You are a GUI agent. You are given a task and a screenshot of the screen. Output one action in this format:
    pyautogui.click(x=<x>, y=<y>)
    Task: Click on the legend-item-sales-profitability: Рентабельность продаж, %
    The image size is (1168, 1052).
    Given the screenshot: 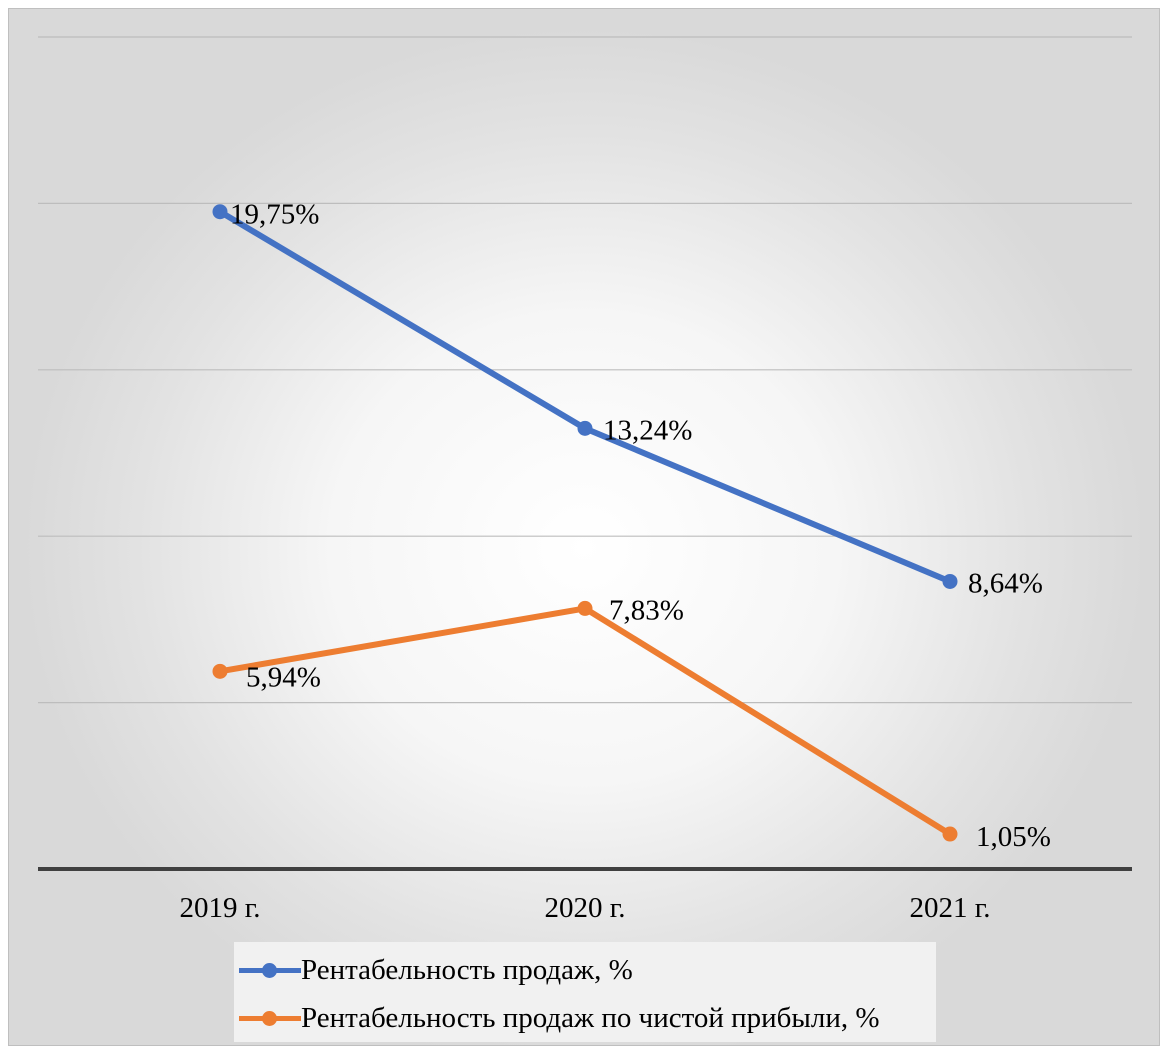 What is the action you would take?
    pyautogui.click(x=433, y=970)
    